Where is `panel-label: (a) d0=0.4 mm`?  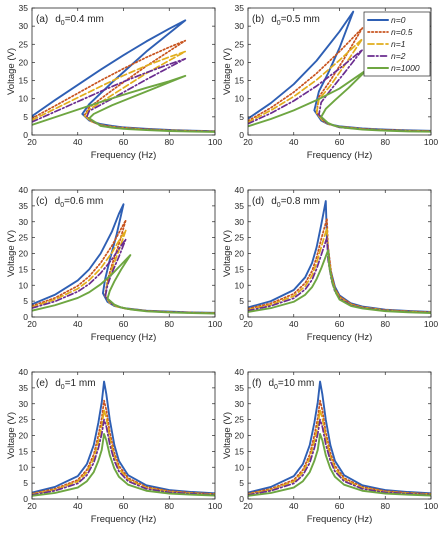
panel-label: (a) d0=0.4 mm is located at coordinates (70, 20).